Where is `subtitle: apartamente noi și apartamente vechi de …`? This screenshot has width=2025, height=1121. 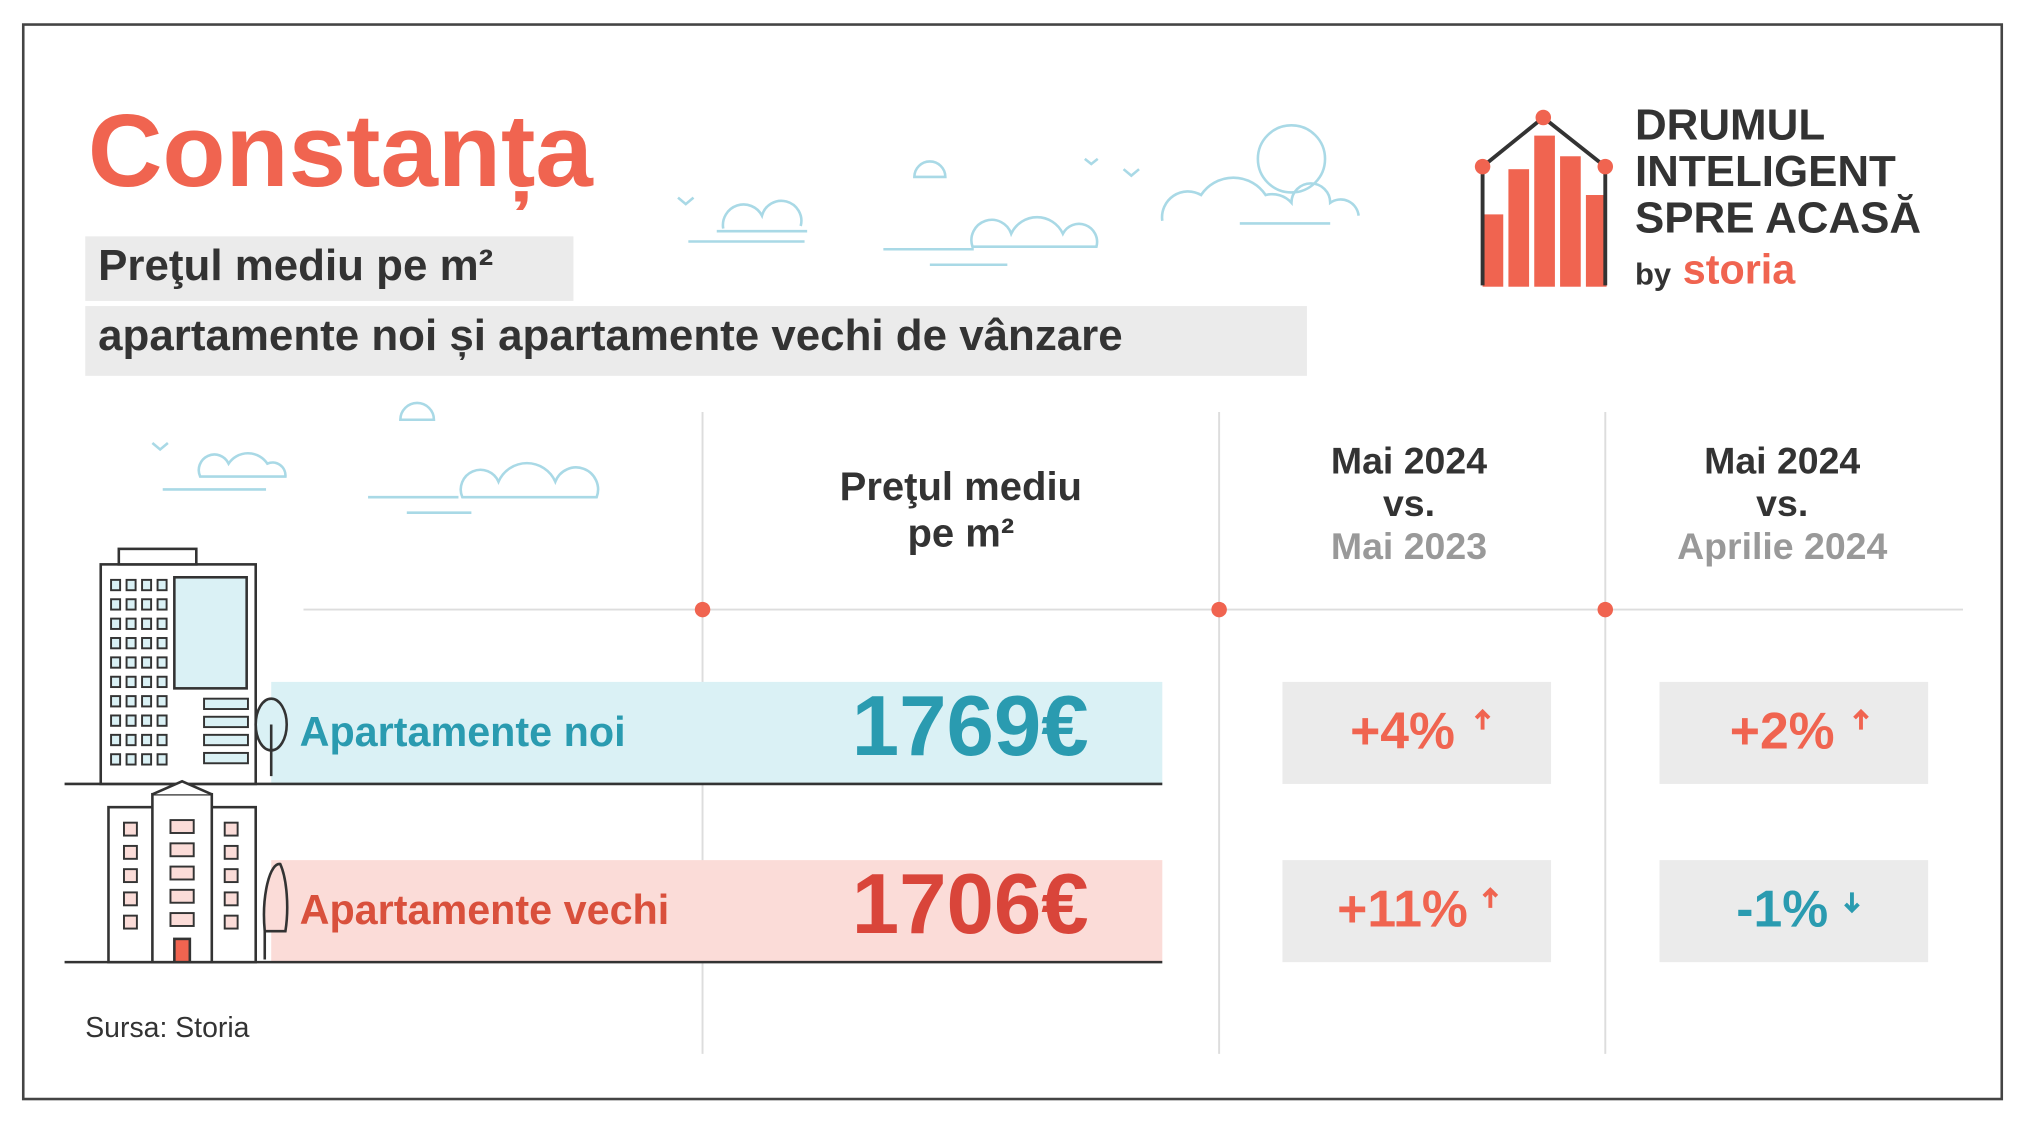 subtitle: apartamente noi și apartamente vechi de … is located at coordinates (610, 335).